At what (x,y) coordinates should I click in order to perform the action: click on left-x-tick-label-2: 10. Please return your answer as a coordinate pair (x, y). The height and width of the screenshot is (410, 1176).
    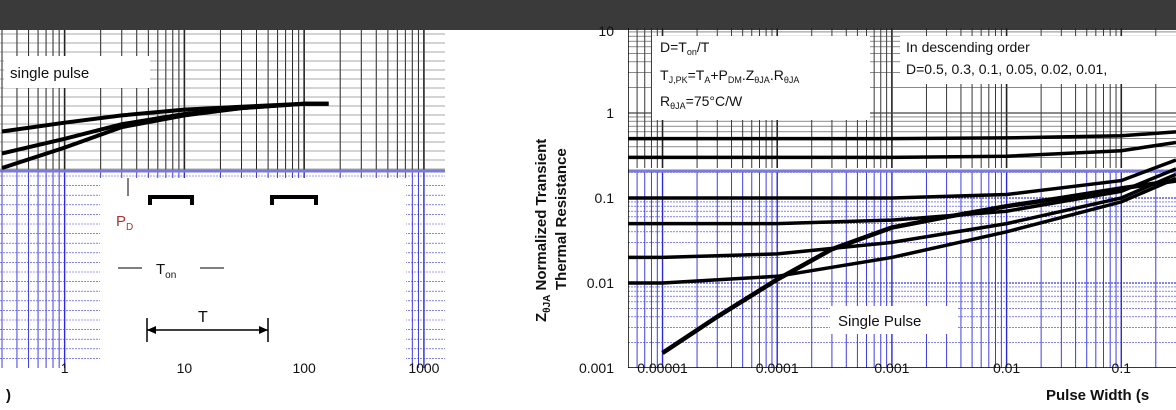
    Looking at the image, I should click on (185, 368).